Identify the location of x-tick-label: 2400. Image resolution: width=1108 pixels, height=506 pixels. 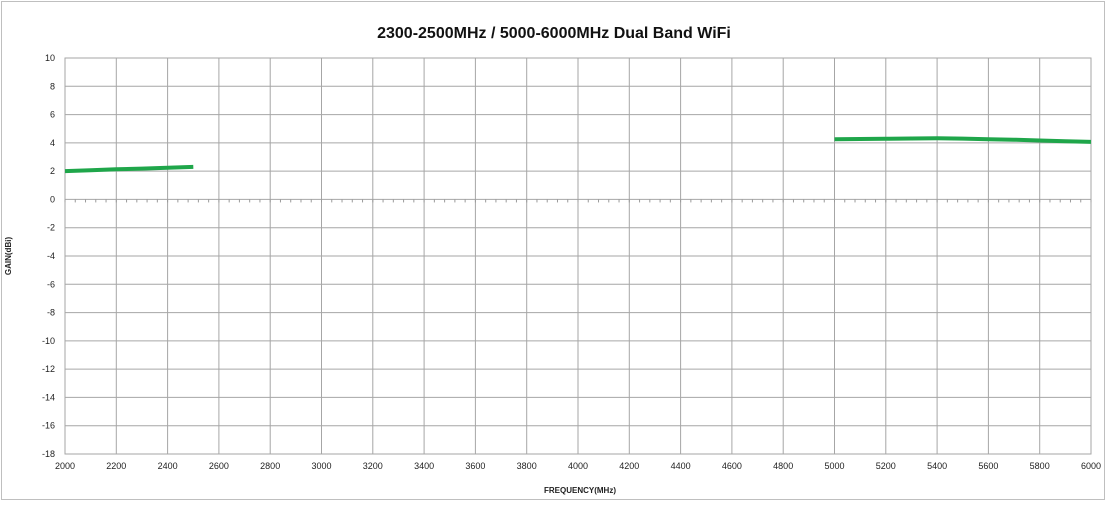
(168, 466).